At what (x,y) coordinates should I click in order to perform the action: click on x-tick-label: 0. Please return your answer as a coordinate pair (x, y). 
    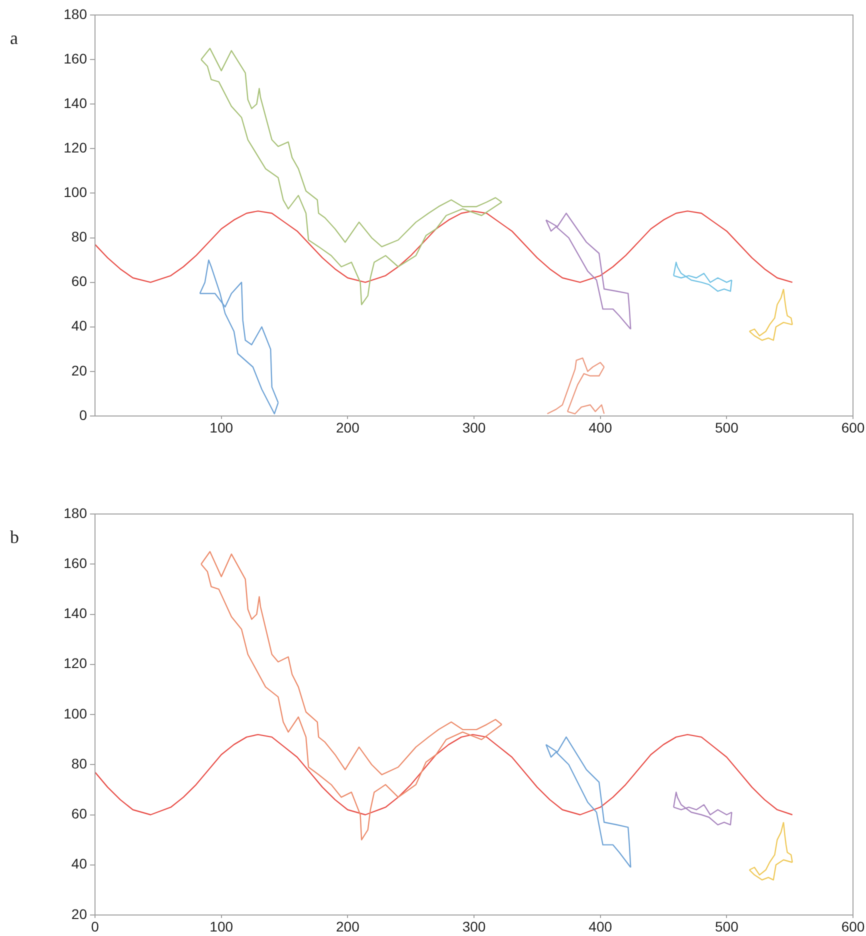
    Looking at the image, I should click on (95, 926).